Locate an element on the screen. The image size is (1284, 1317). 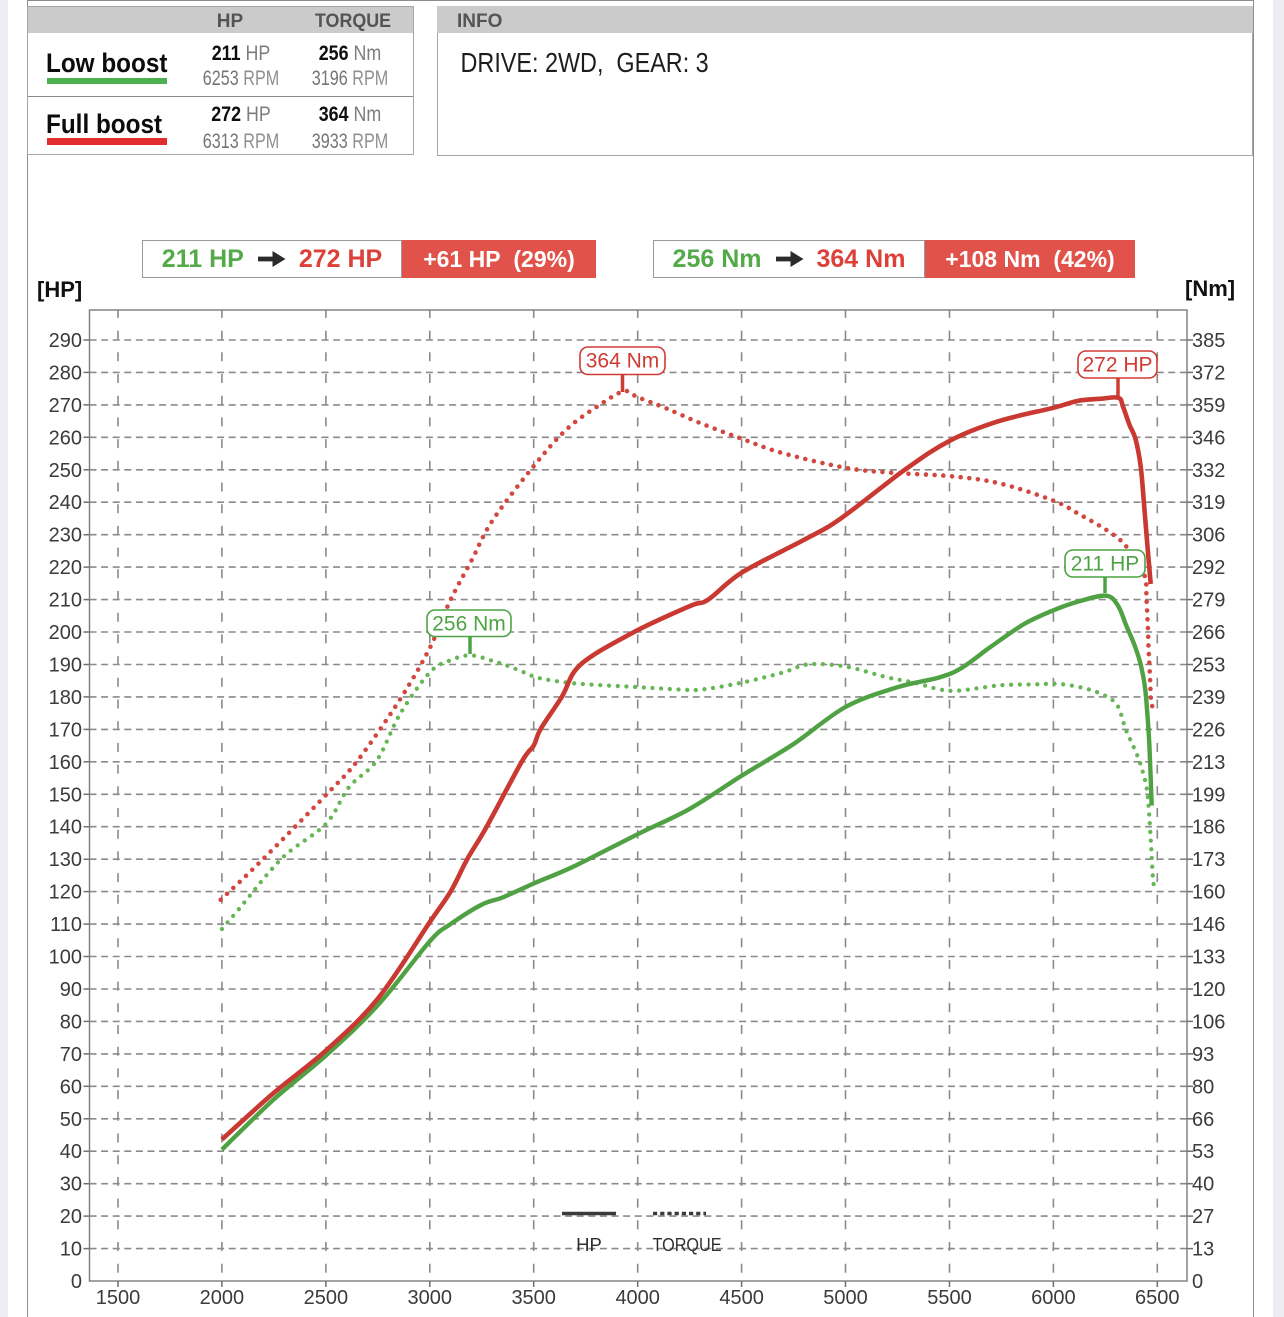
svg-text: 3000 is located at coordinates (430, 1298).